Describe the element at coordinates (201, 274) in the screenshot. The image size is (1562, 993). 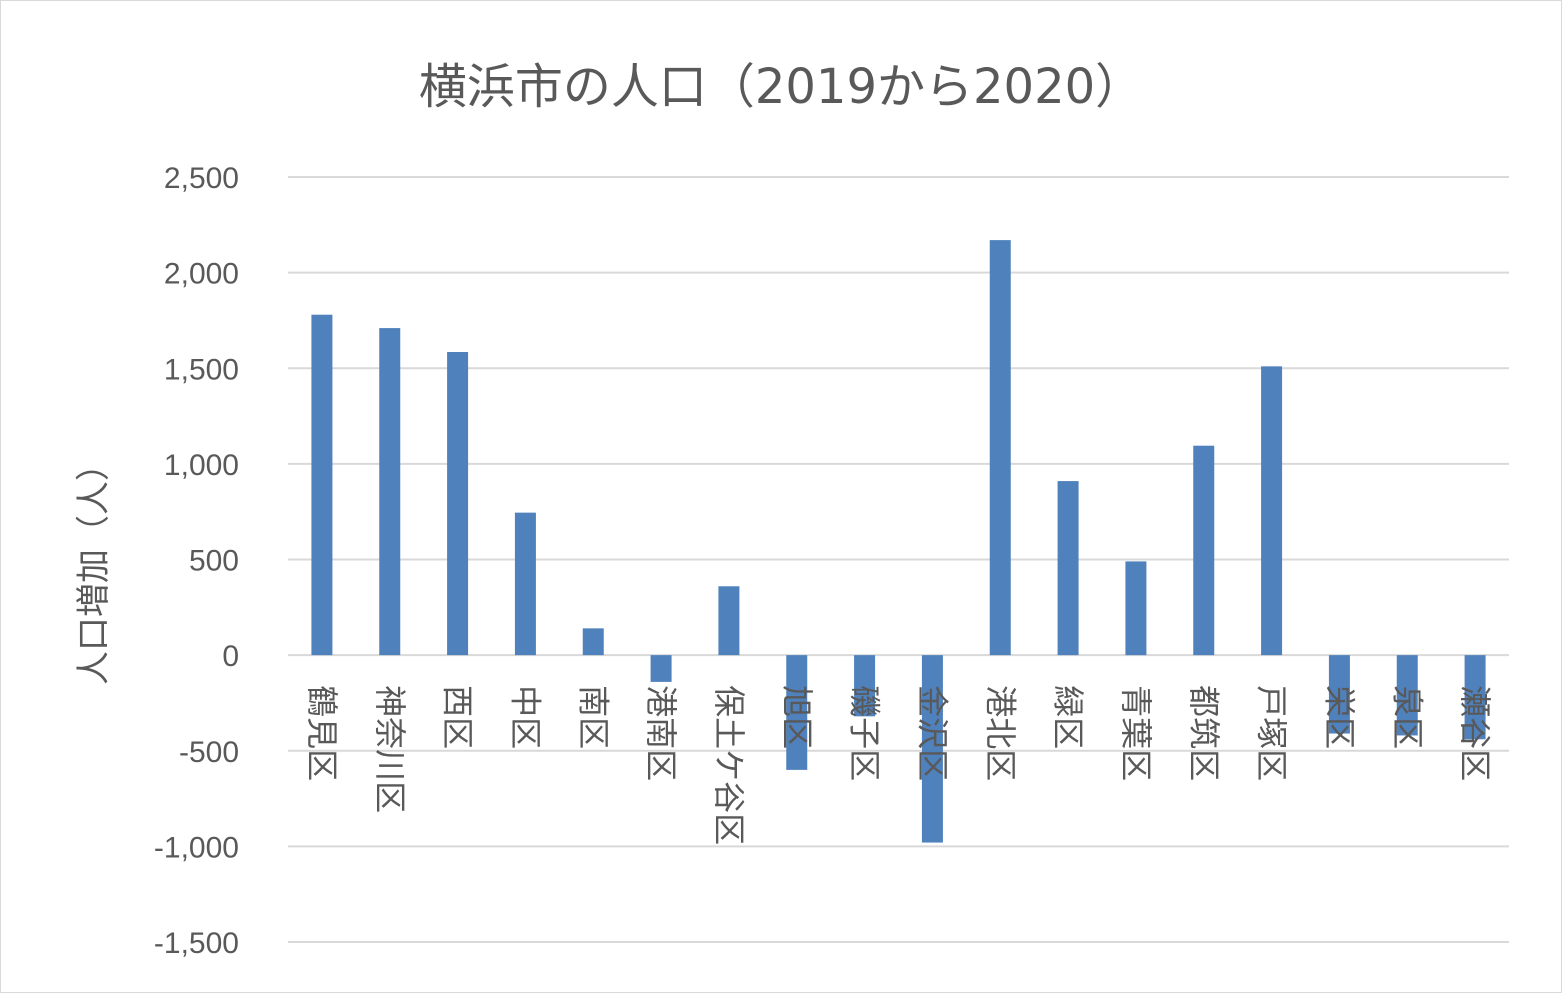
I see `y-tick-label: 2,000` at that location.